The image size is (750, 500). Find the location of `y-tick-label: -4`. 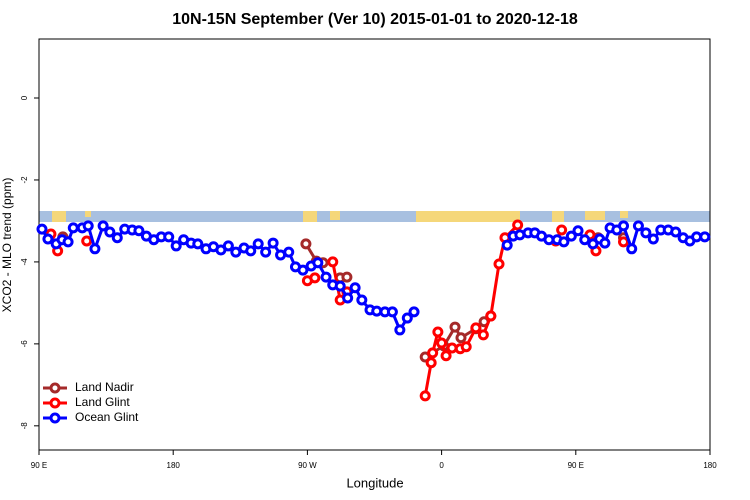

y-tick-label: -4 is located at coordinates (24, 262).